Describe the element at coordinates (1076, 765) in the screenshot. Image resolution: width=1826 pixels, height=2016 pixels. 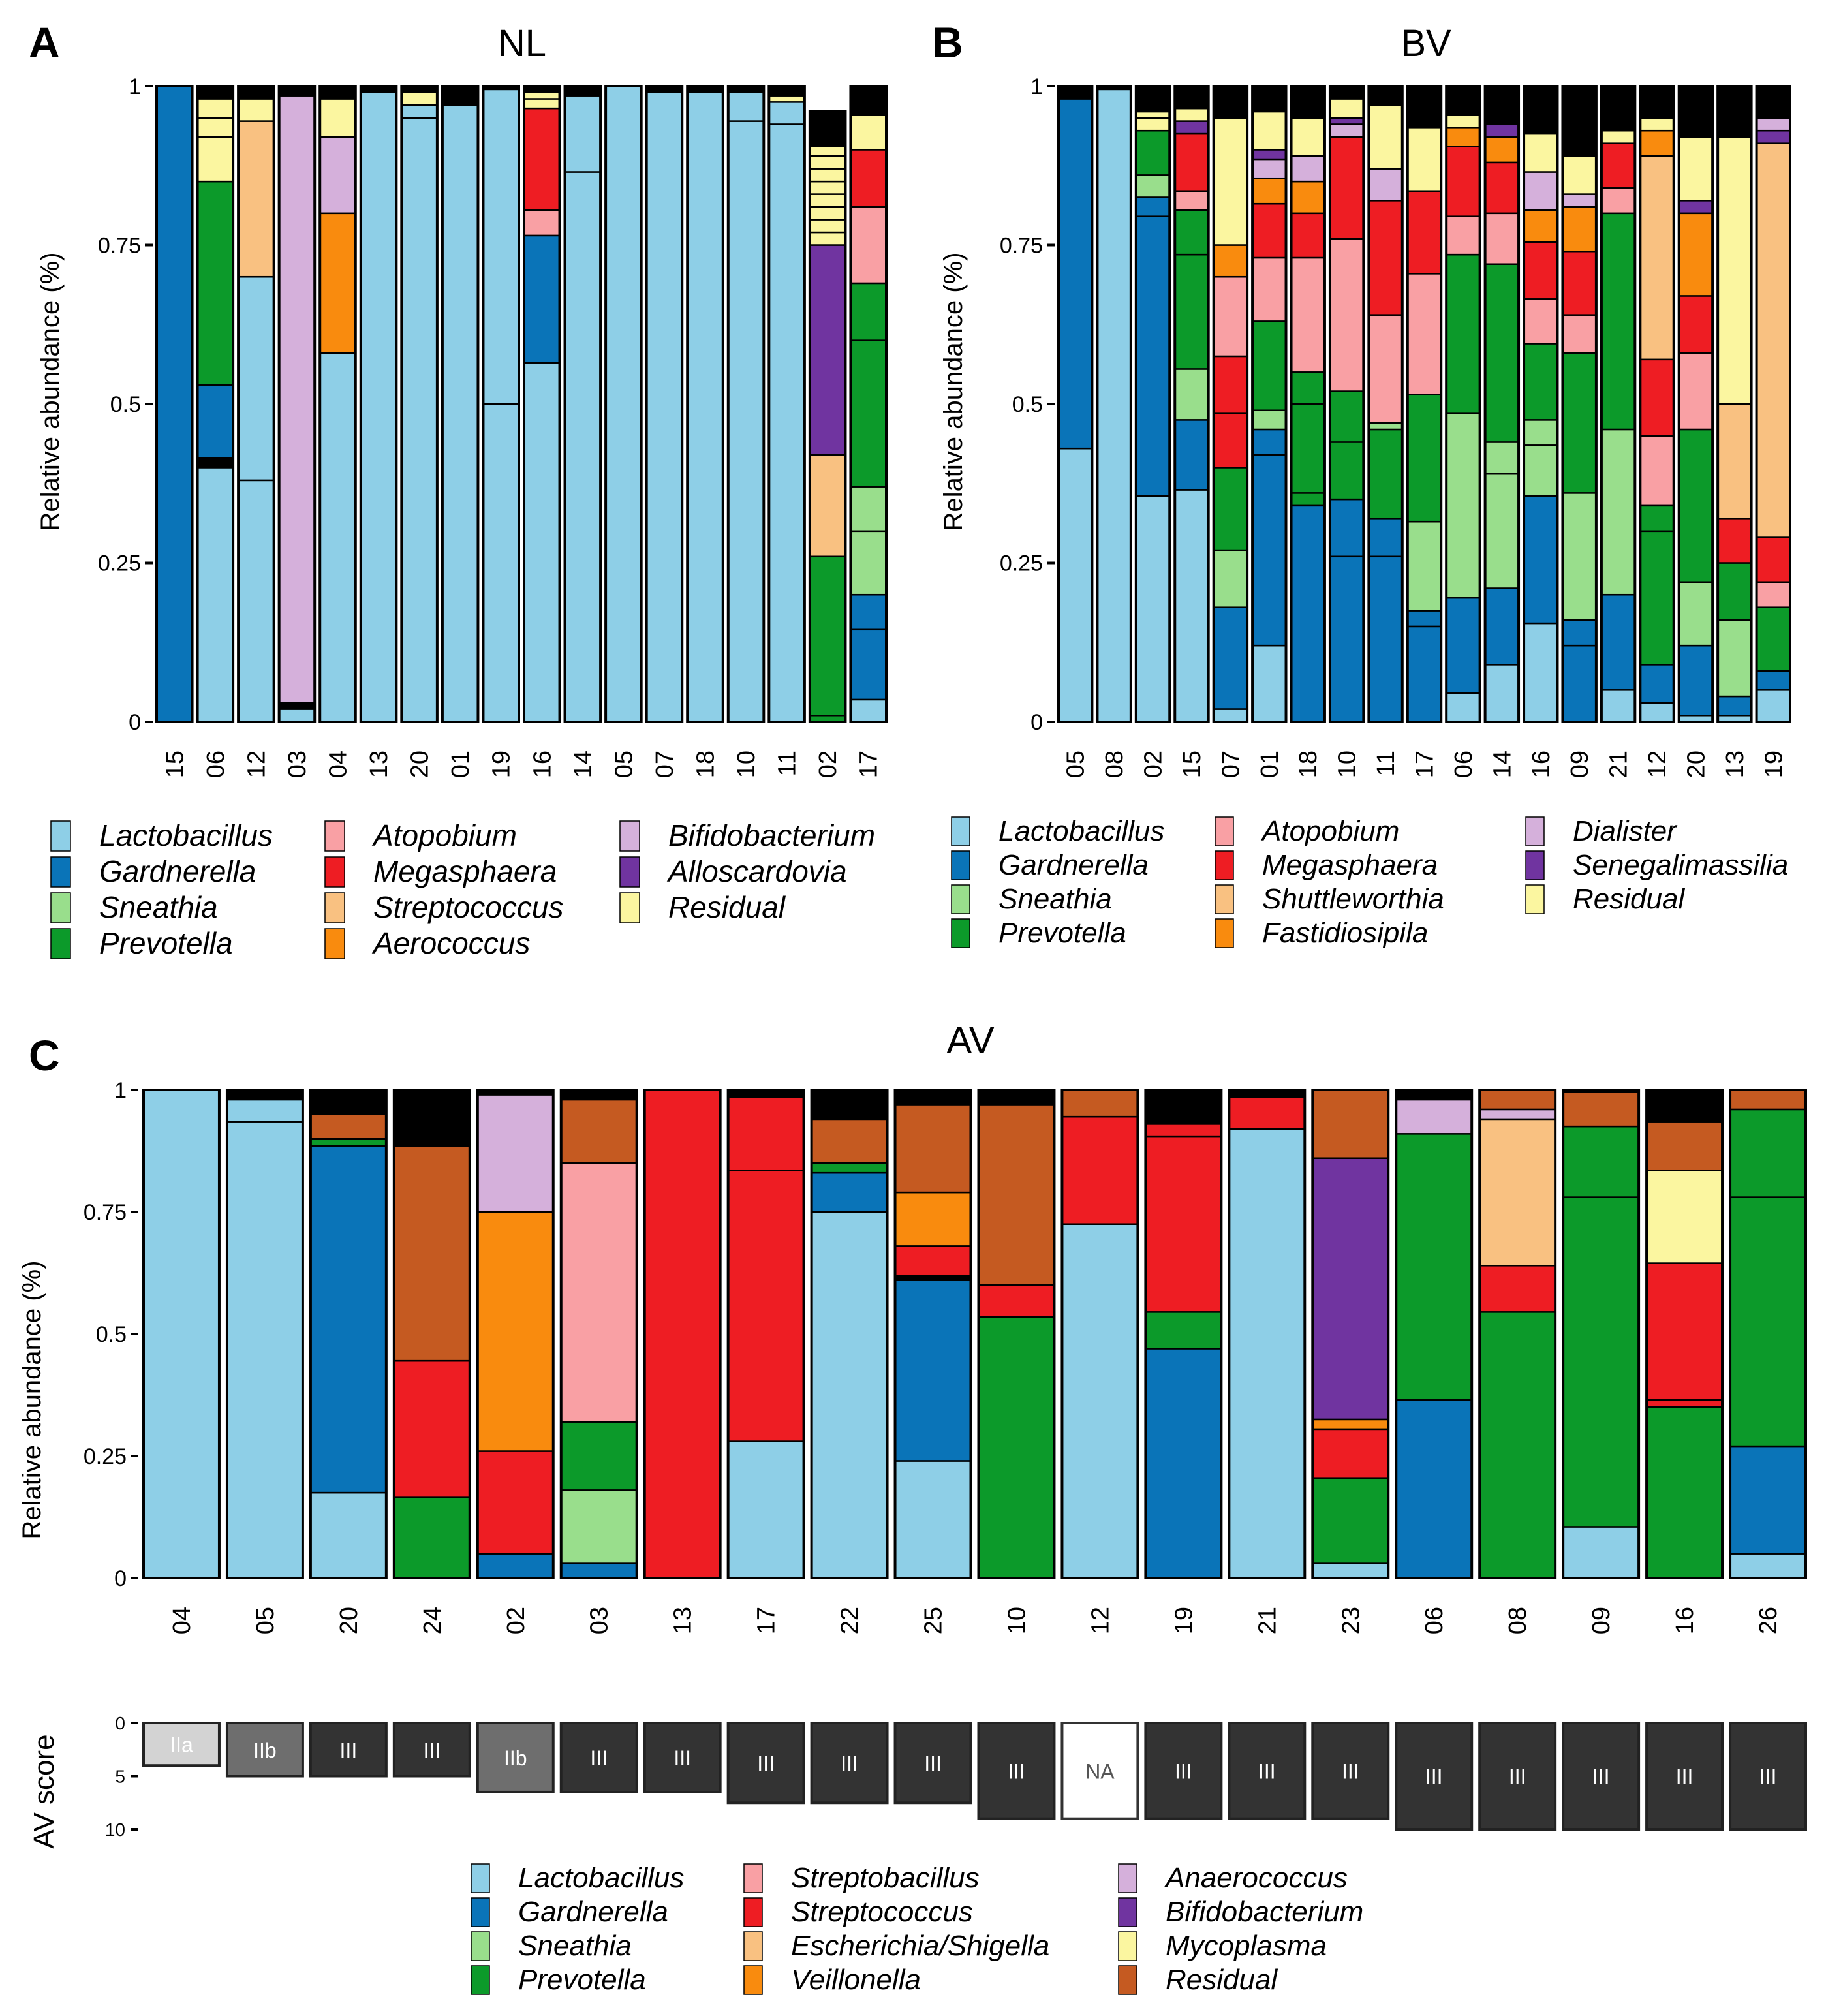
I see `panel-b-xtick-label: 05` at that location.